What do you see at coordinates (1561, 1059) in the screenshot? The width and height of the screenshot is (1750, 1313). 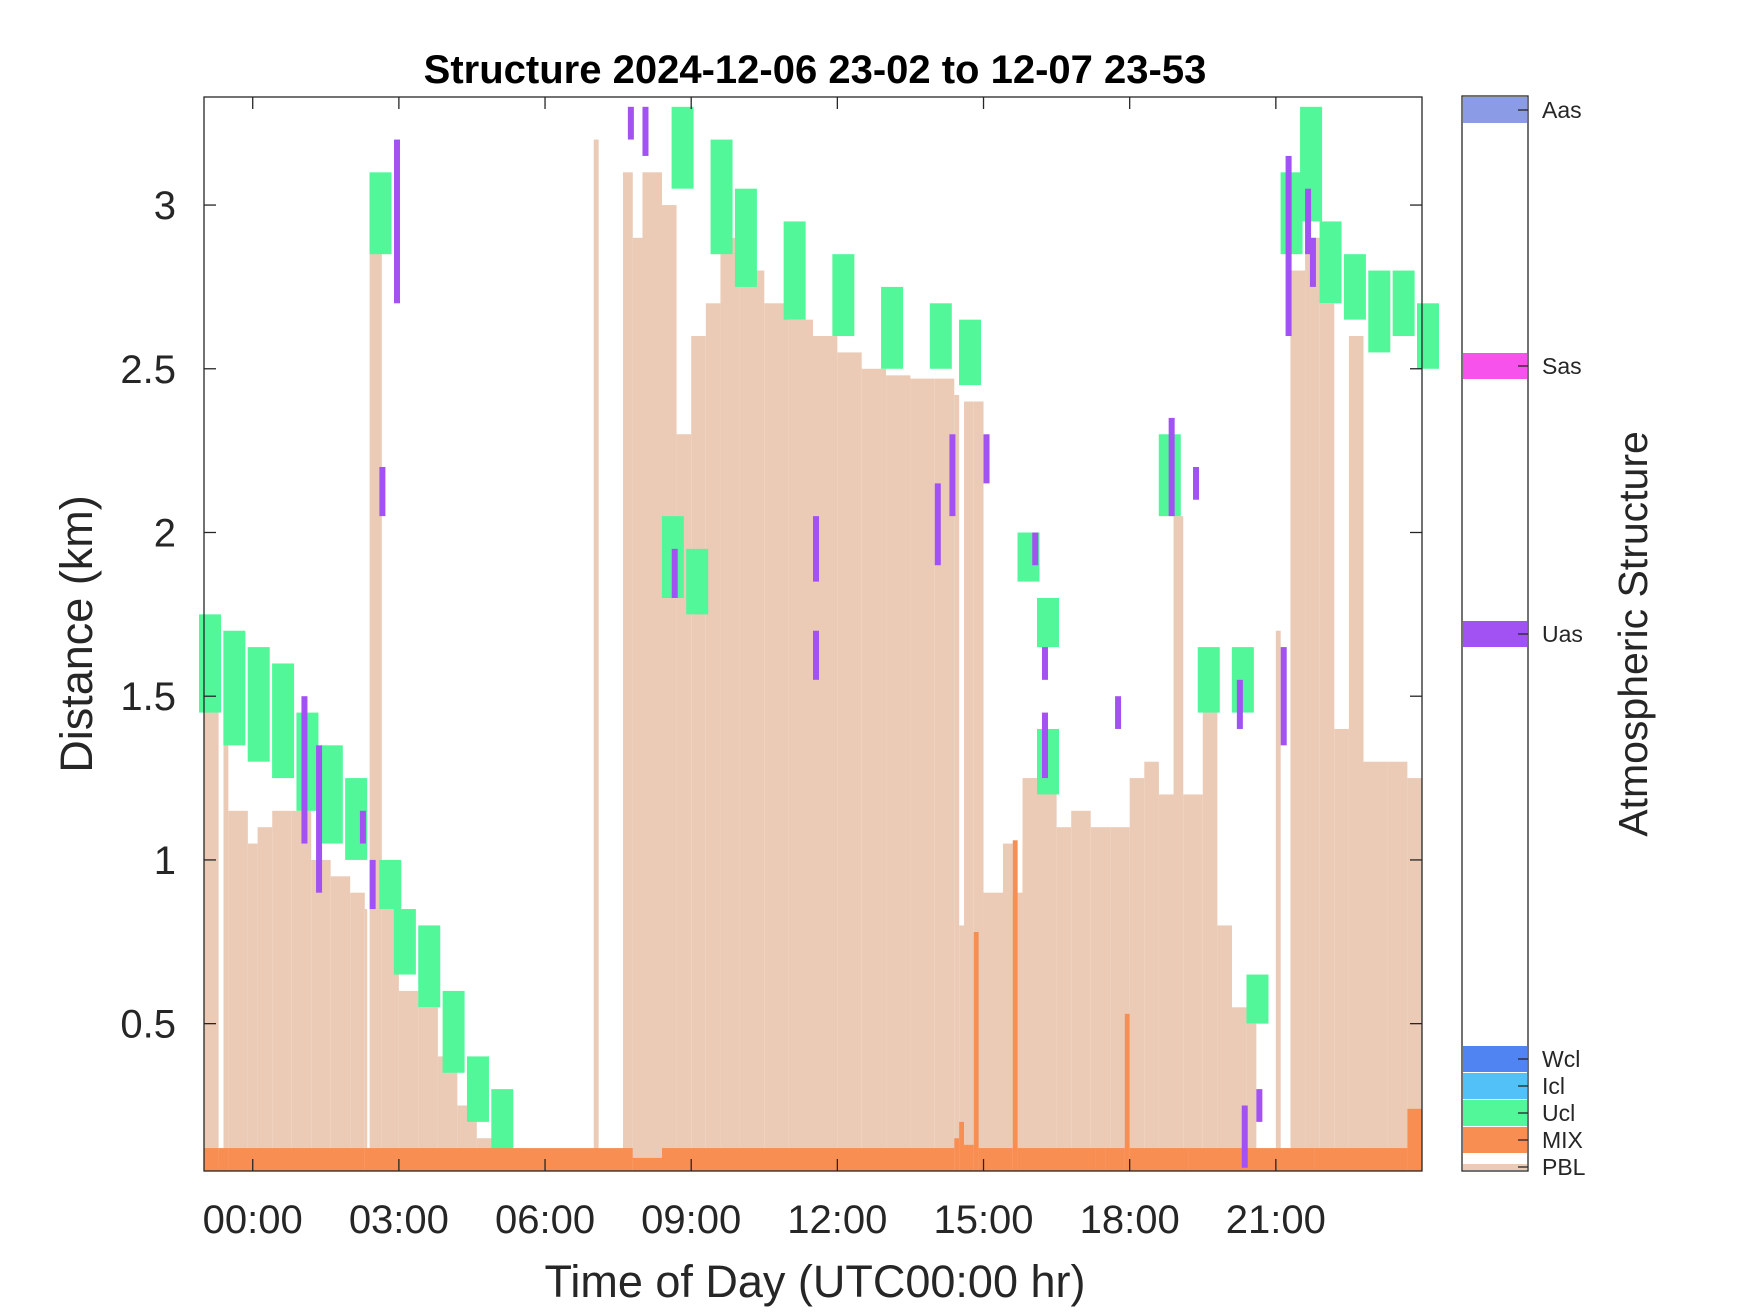 I see `colorbar-label-wcl: Wcl` at bounding box center [1561, 1059].